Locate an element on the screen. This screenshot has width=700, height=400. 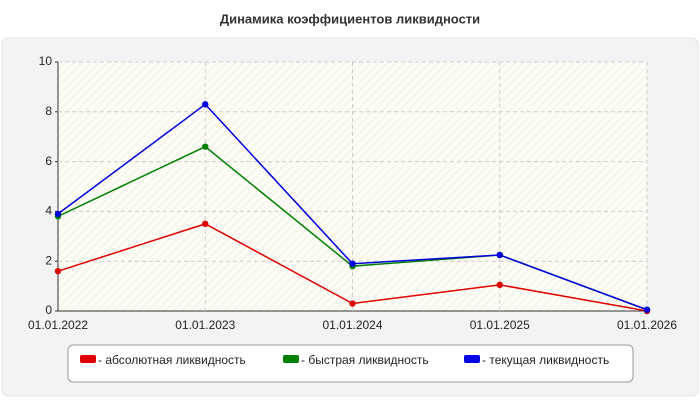
legend-label: - абсолютная ликвидность is located at coordinates (172, 360).